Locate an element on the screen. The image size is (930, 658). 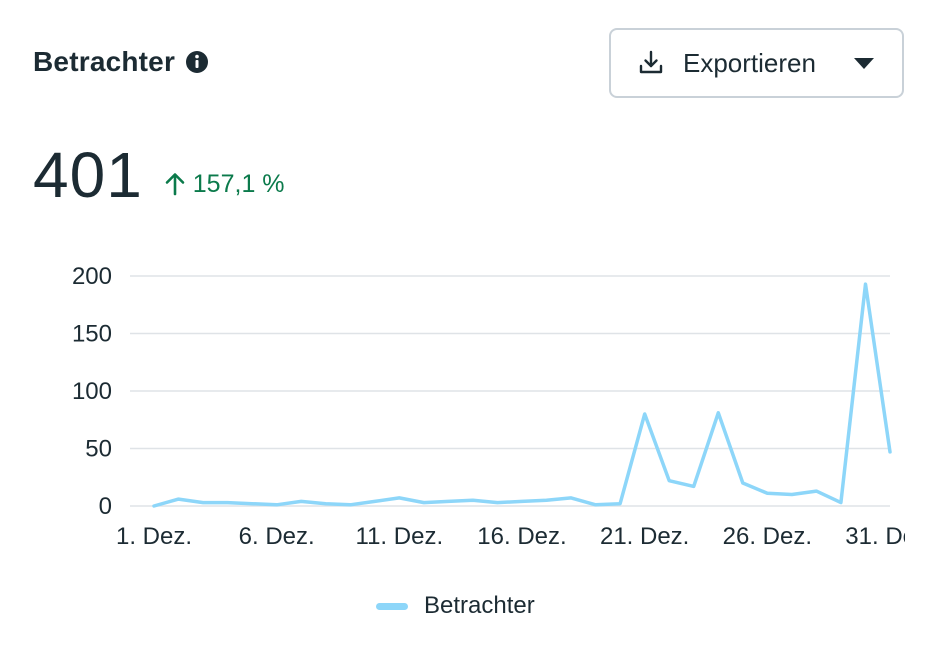
legend-swatch is located at coordinates (392, 606).